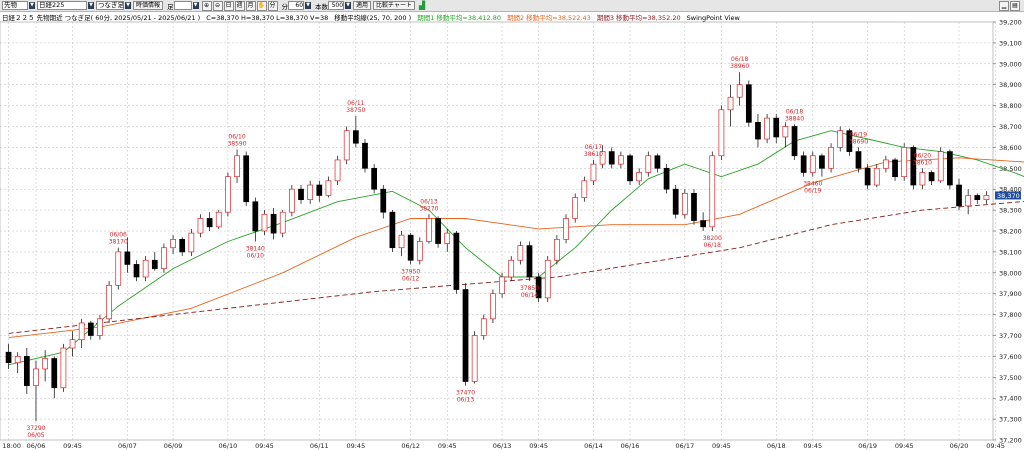 This screenshot has height=451, width=1024. I want to click on trend-icon: ▟, so click(422, 5).